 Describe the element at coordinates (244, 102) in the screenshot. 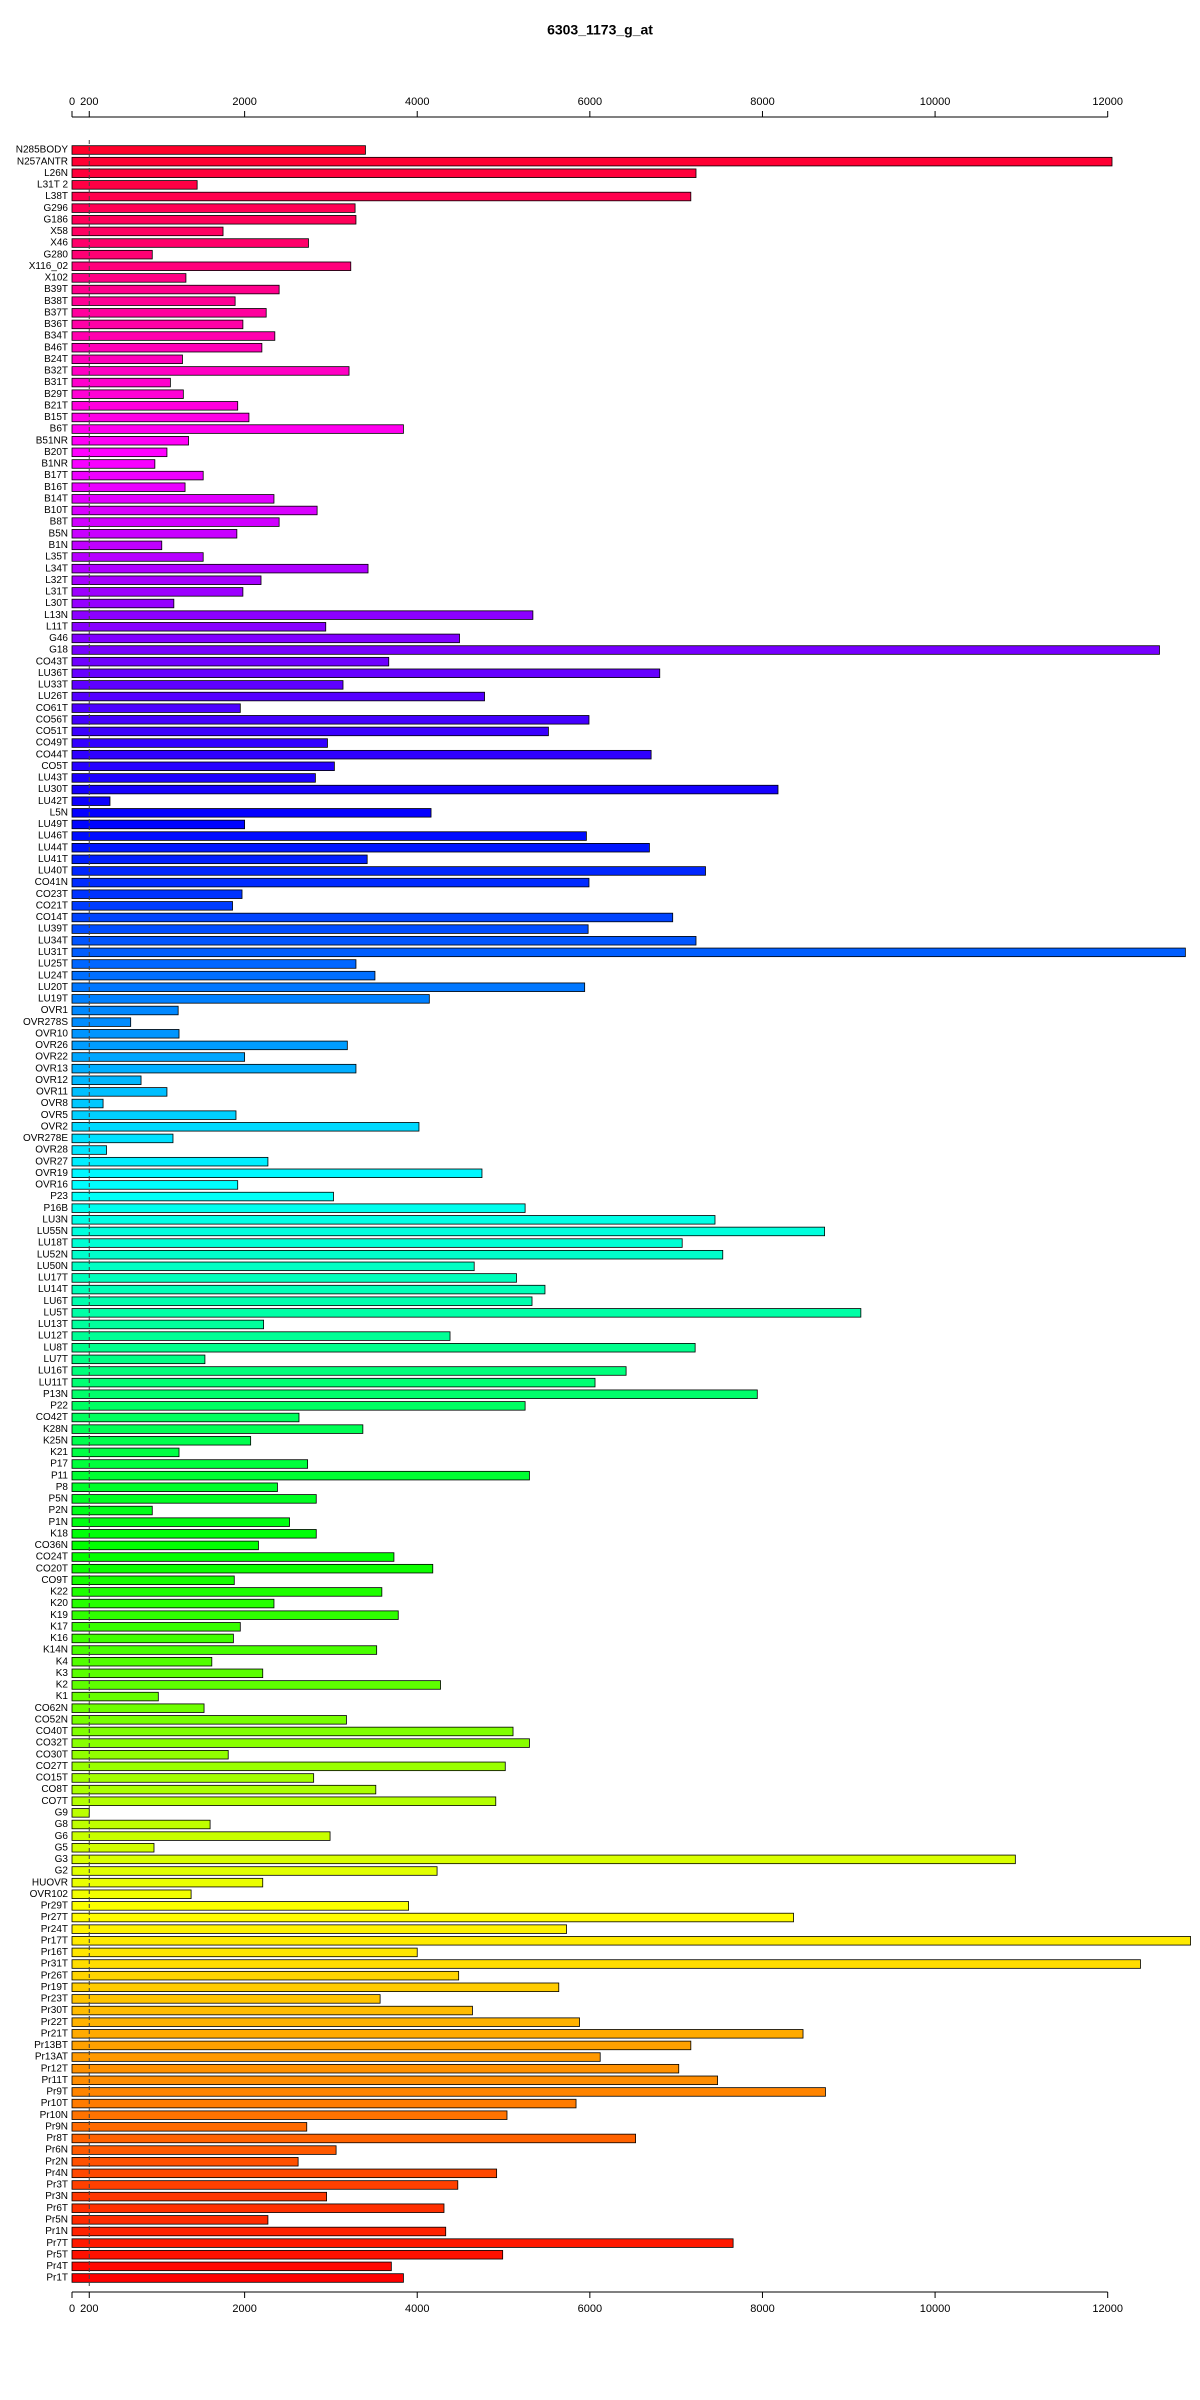

I see `x-tick-label: 2000` at that location.